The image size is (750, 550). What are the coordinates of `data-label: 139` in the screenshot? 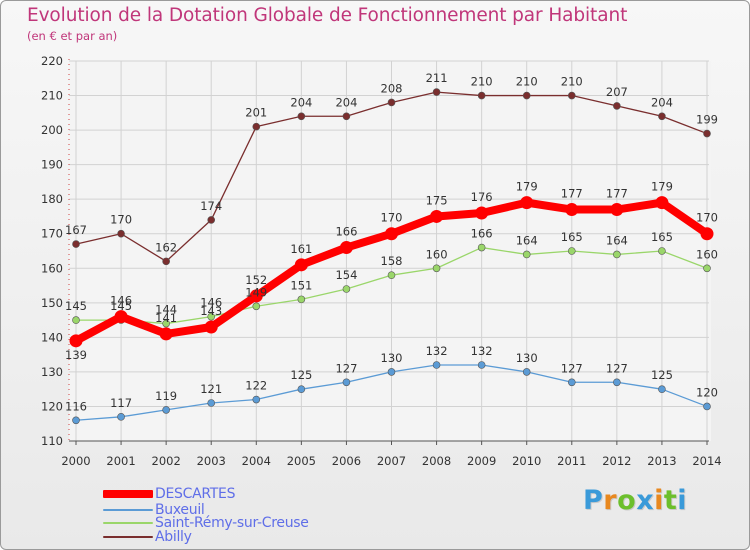 It's located at (76, 355).